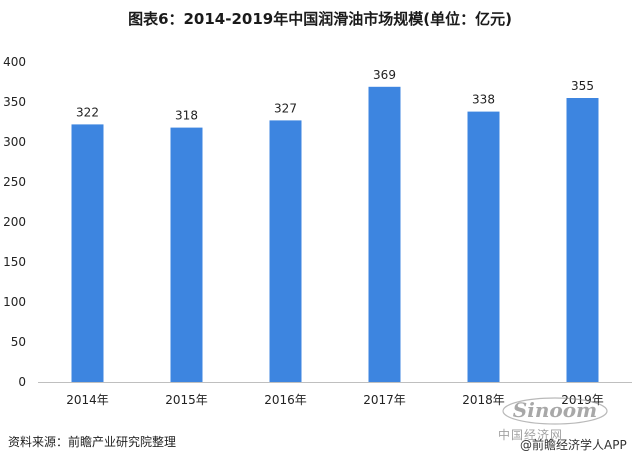 The height and width of the screenshot is (463, 640). I want to click on chart-title: 图表6：2014-2019年中国润滑油市场规模(单位：亿元), so click(320, 19).